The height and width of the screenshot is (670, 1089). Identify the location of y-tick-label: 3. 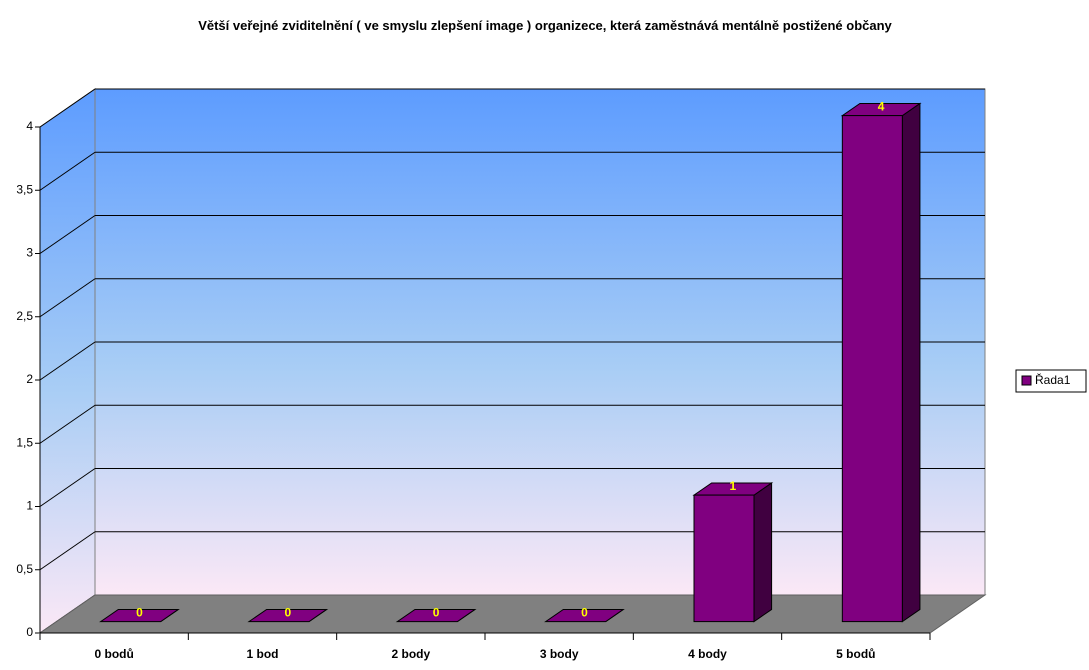
(29, 253).